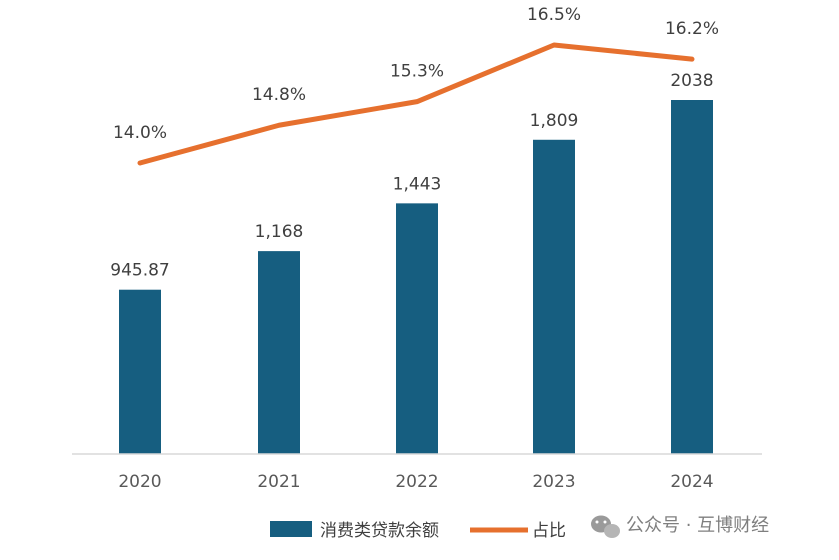 Image resolution: width=839 pixels, height=560 pixels. Describe the element at coordinates (605, 526) in the screenshot. I see `wechat-icon` at that location.